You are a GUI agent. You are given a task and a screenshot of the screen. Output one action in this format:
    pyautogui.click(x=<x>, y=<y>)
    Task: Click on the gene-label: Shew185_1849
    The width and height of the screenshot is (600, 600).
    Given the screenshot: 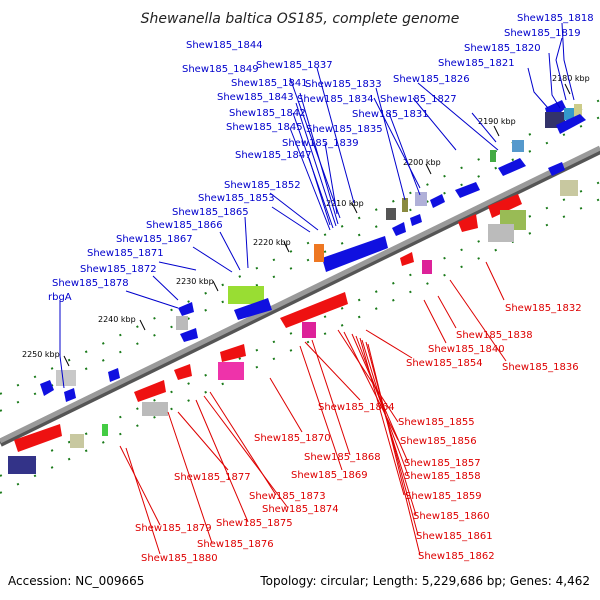 What is the action you would take?
    pyautogui.click(x=220, y=69)
    